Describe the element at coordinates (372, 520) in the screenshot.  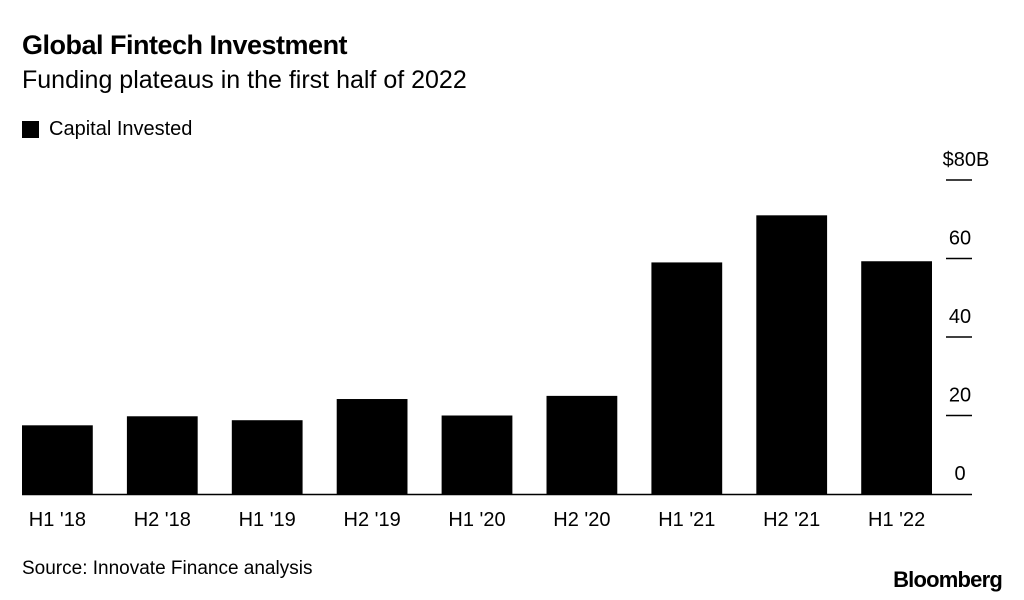
I see `x-tick-label: H2 '19` at that location.